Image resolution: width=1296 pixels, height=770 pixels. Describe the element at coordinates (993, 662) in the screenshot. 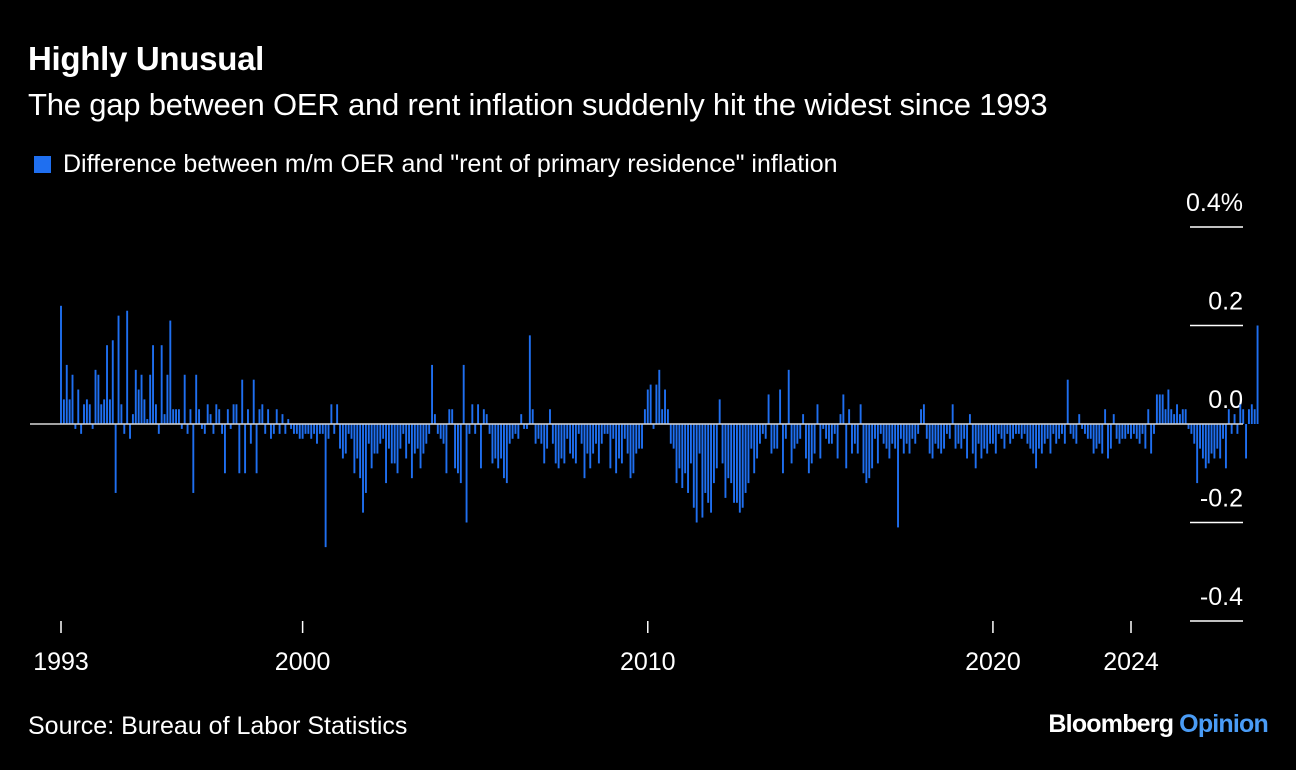

I see `x-tick-label: 2020` at that location.